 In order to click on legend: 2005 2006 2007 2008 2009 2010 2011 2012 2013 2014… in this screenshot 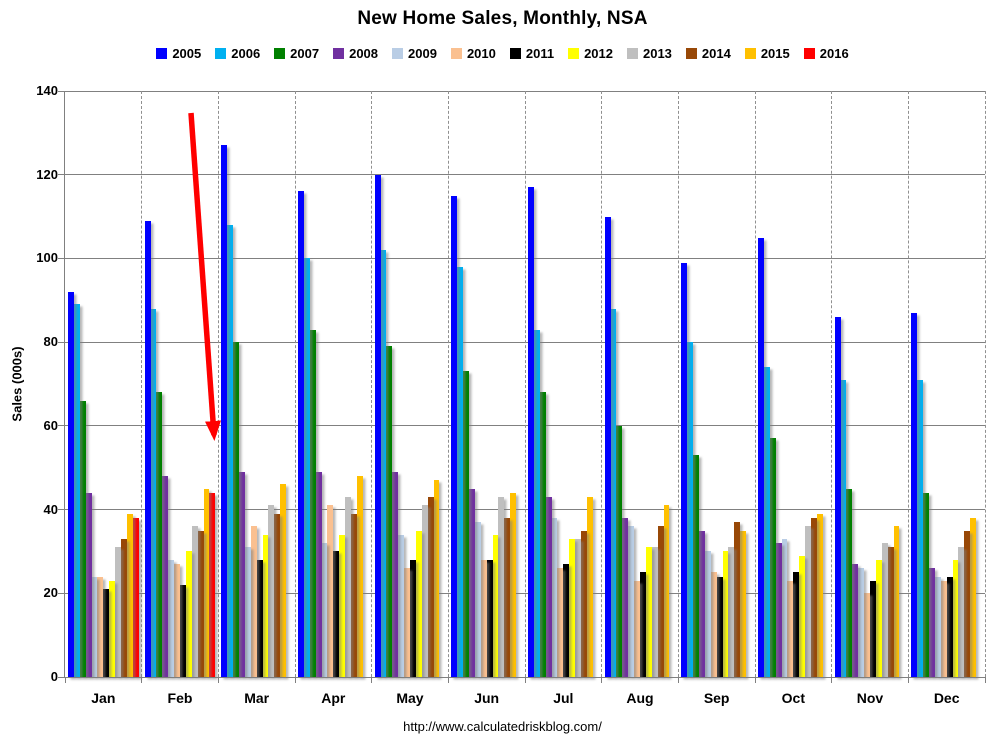, I will do `click(502, 53)`.